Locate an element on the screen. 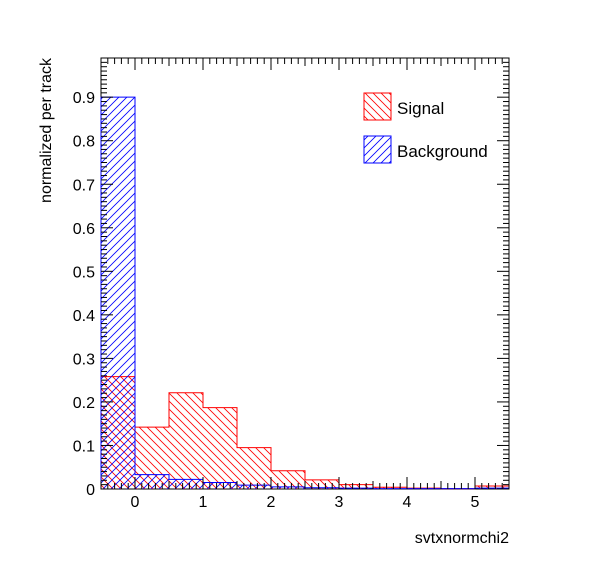 Image resolution: width=598 pixels, height=576 pixels. y-tick-label: 0.4 is located at coordinates (84, 316).